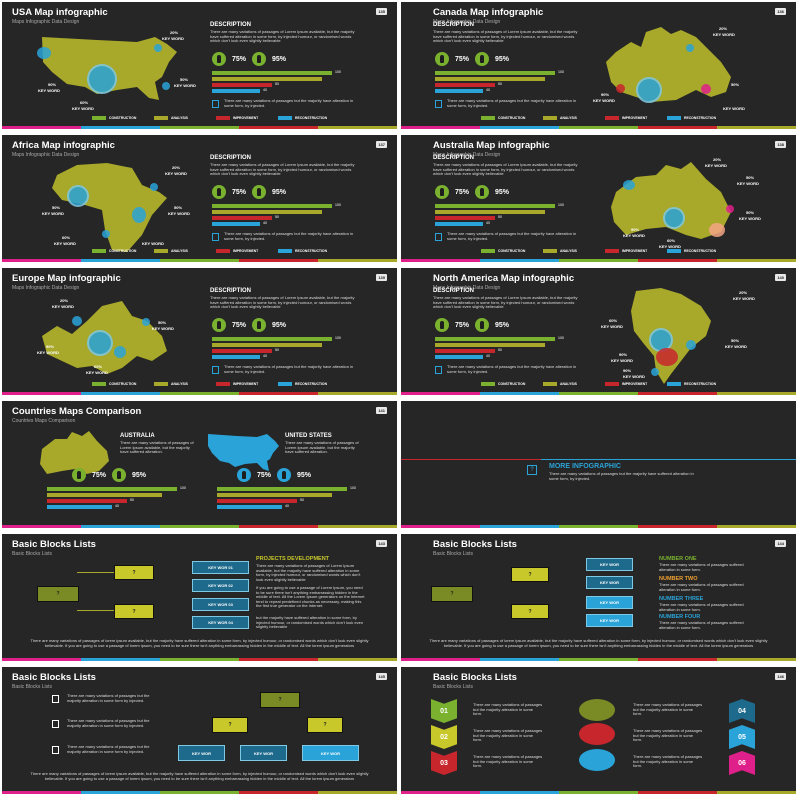  What do you see at coordinates (742, 711) in the screenshot?
I see `number-chevron: 04` at bounding box center [742, 711].